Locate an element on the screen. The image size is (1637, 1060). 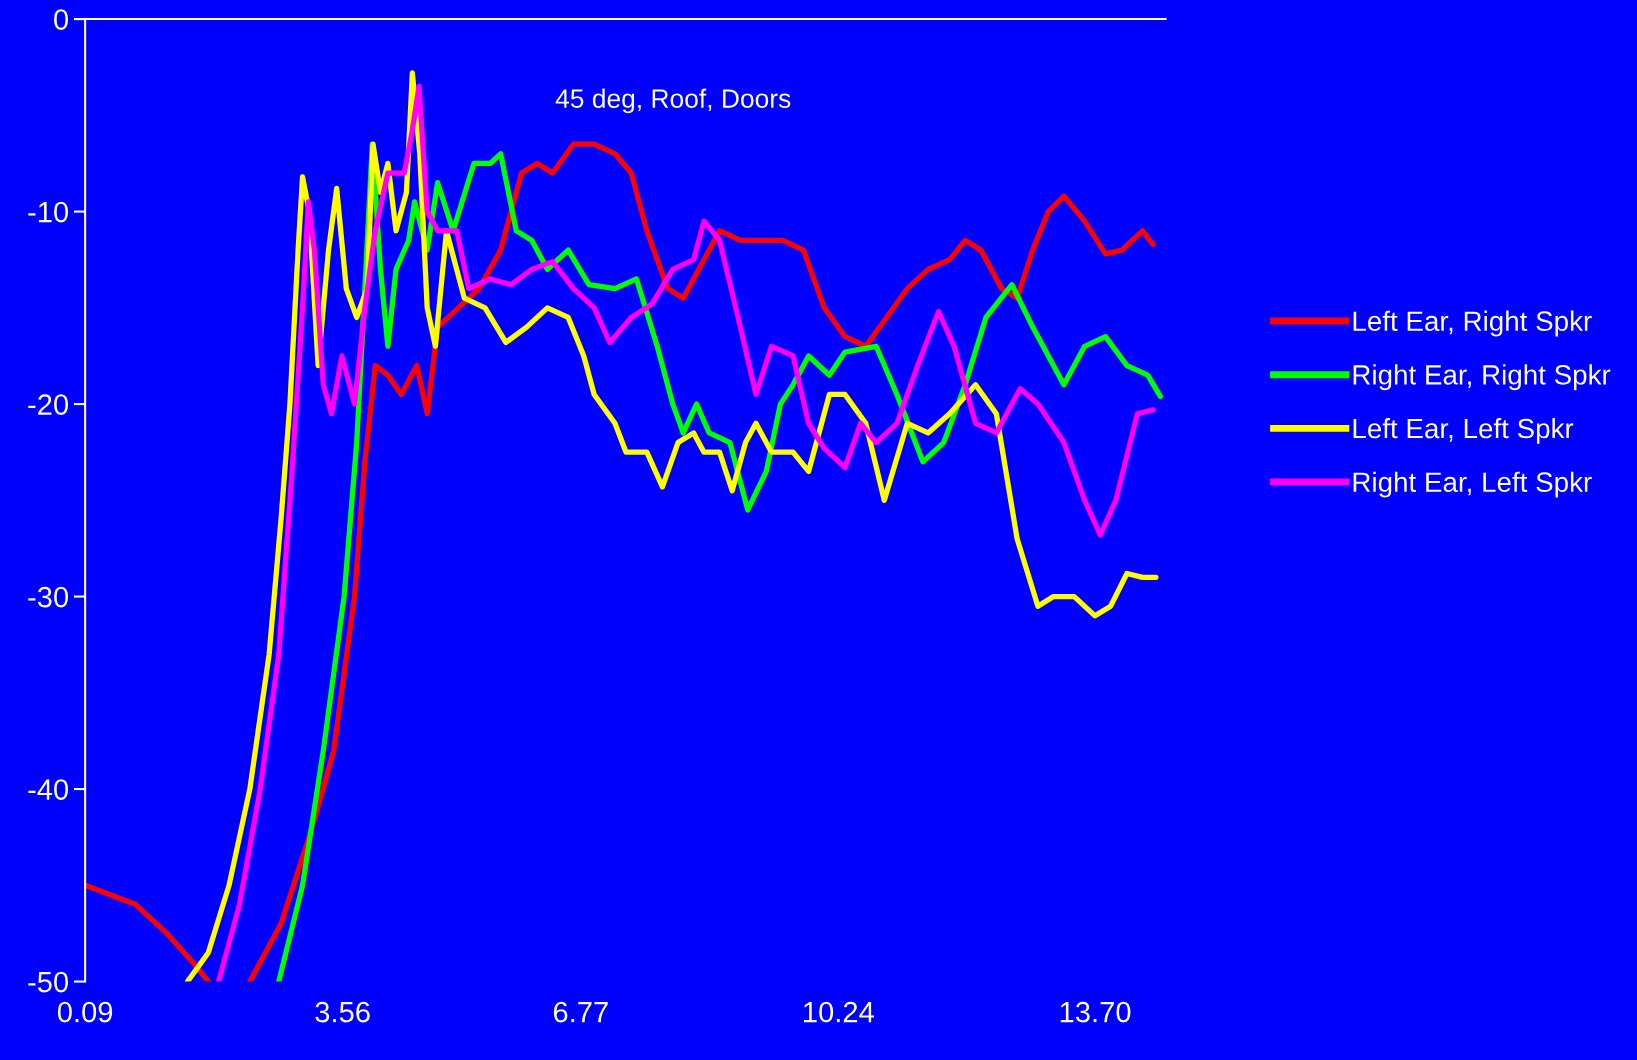
x-tick-label: 10.24 is located at coordinates (839, 1012).